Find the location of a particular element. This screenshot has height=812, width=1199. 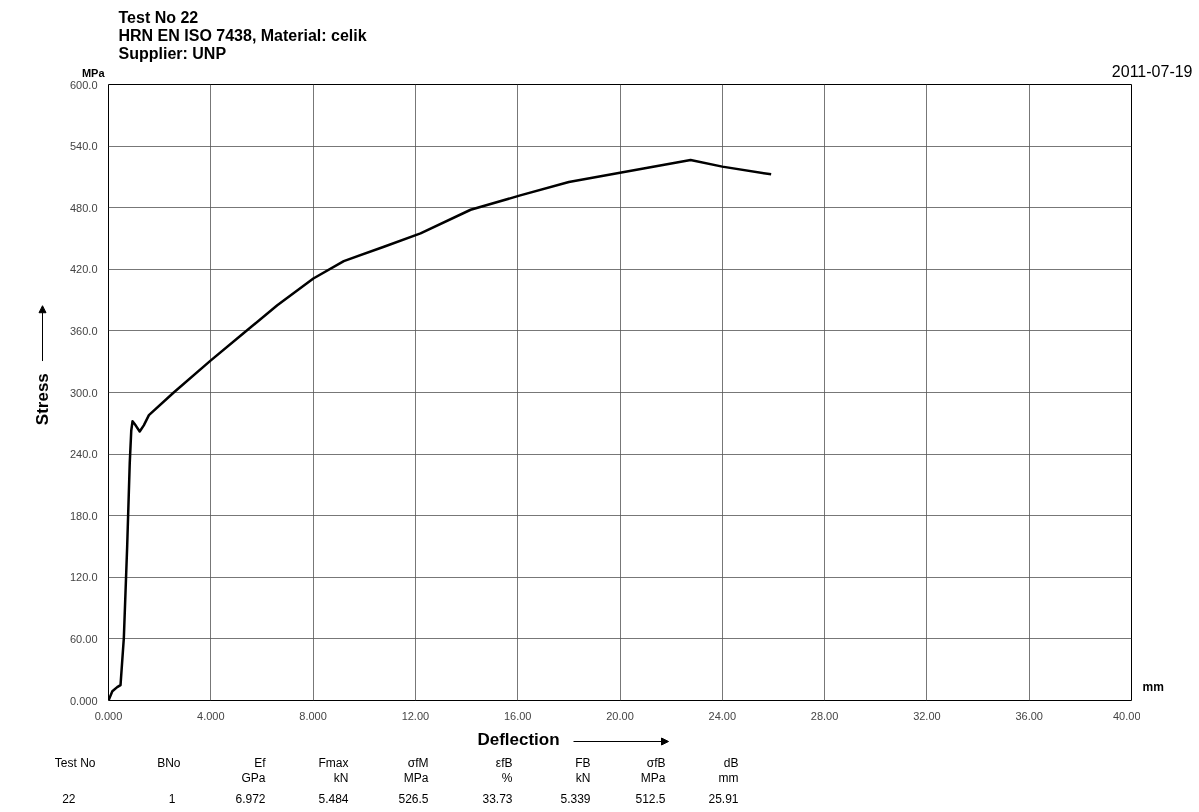

x-tick-label: 40.00 is located at coordinates (1126, 715).